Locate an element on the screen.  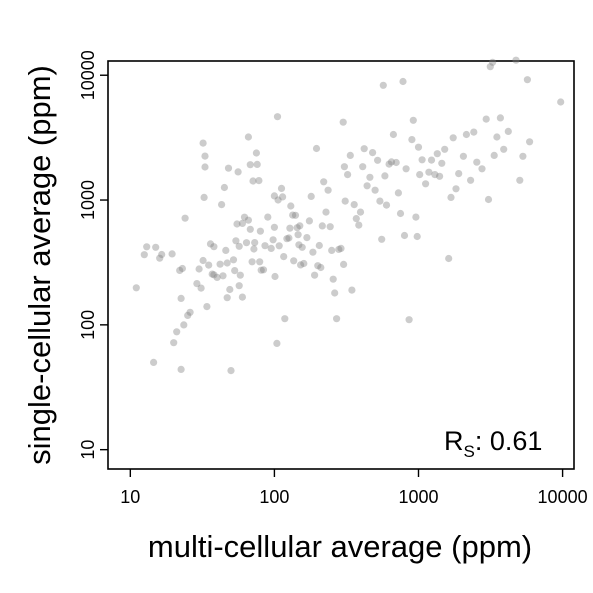
x-tick-label: 1000 is located at coordinates (418, 497).